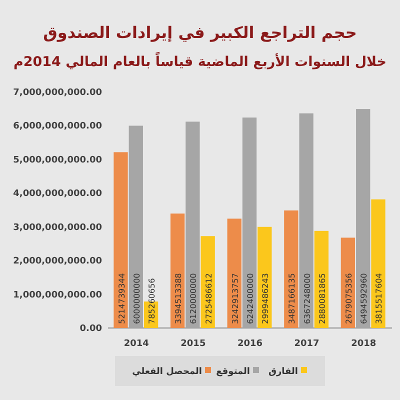  What do you see at coordinates (250, 344) in the screenshot?
I see `x-tick-label: 2016` at bounding box center [250, 344].